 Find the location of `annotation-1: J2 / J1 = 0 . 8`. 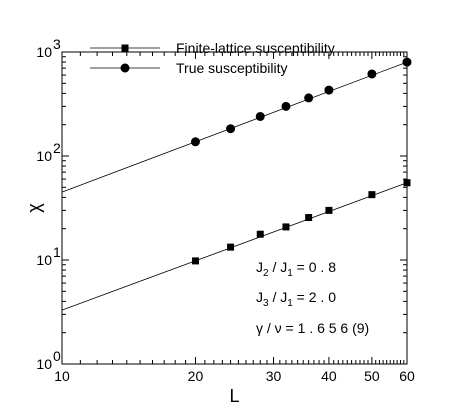

annotation-1: J2 / J1 = 0 . 8 is located at coordinates (296, 269).